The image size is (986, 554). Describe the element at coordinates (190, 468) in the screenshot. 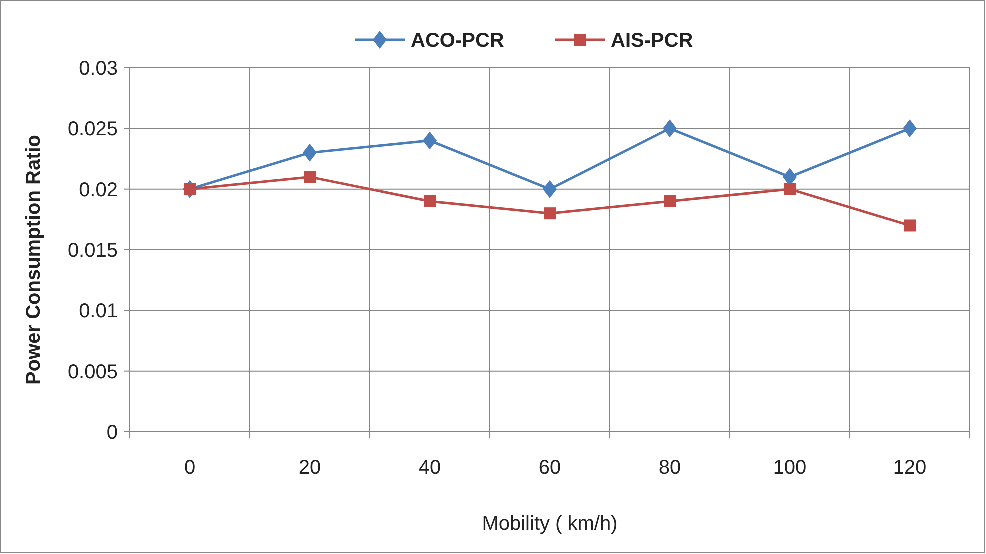

I see `x-tick-label: 0` at that location.